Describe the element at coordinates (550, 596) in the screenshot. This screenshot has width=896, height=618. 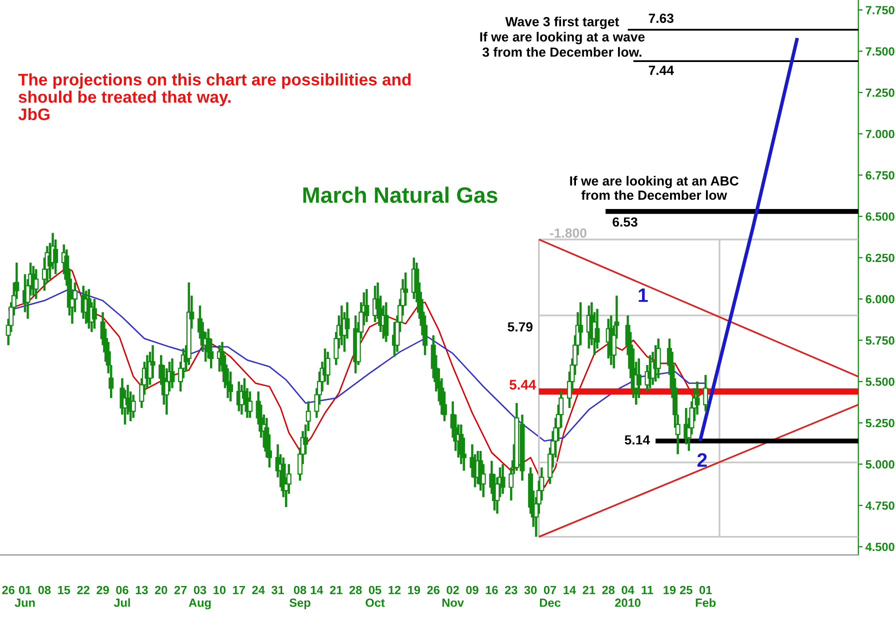
I see `x-tick-label: 07 Dec` at that location.